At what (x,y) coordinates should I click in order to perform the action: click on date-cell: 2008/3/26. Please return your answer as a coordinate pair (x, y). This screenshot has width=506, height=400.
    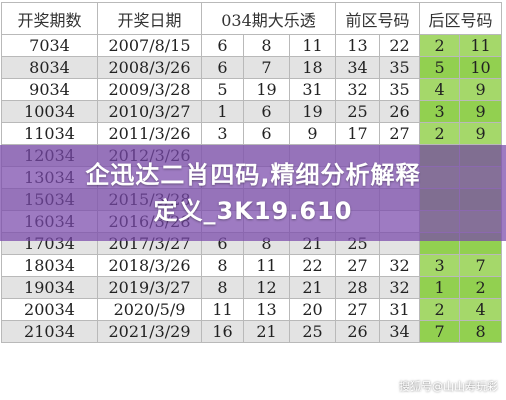
    Looking at the image, I should click on (149, 67).